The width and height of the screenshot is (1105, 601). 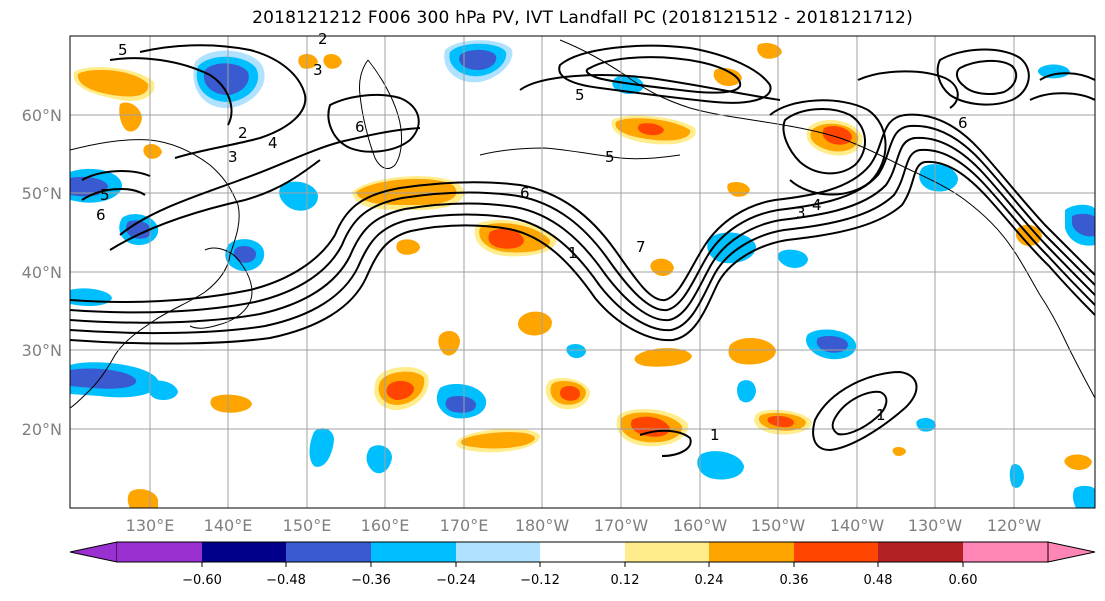 I want to click on lon-label: 170°W, so click(x=621, y=525).